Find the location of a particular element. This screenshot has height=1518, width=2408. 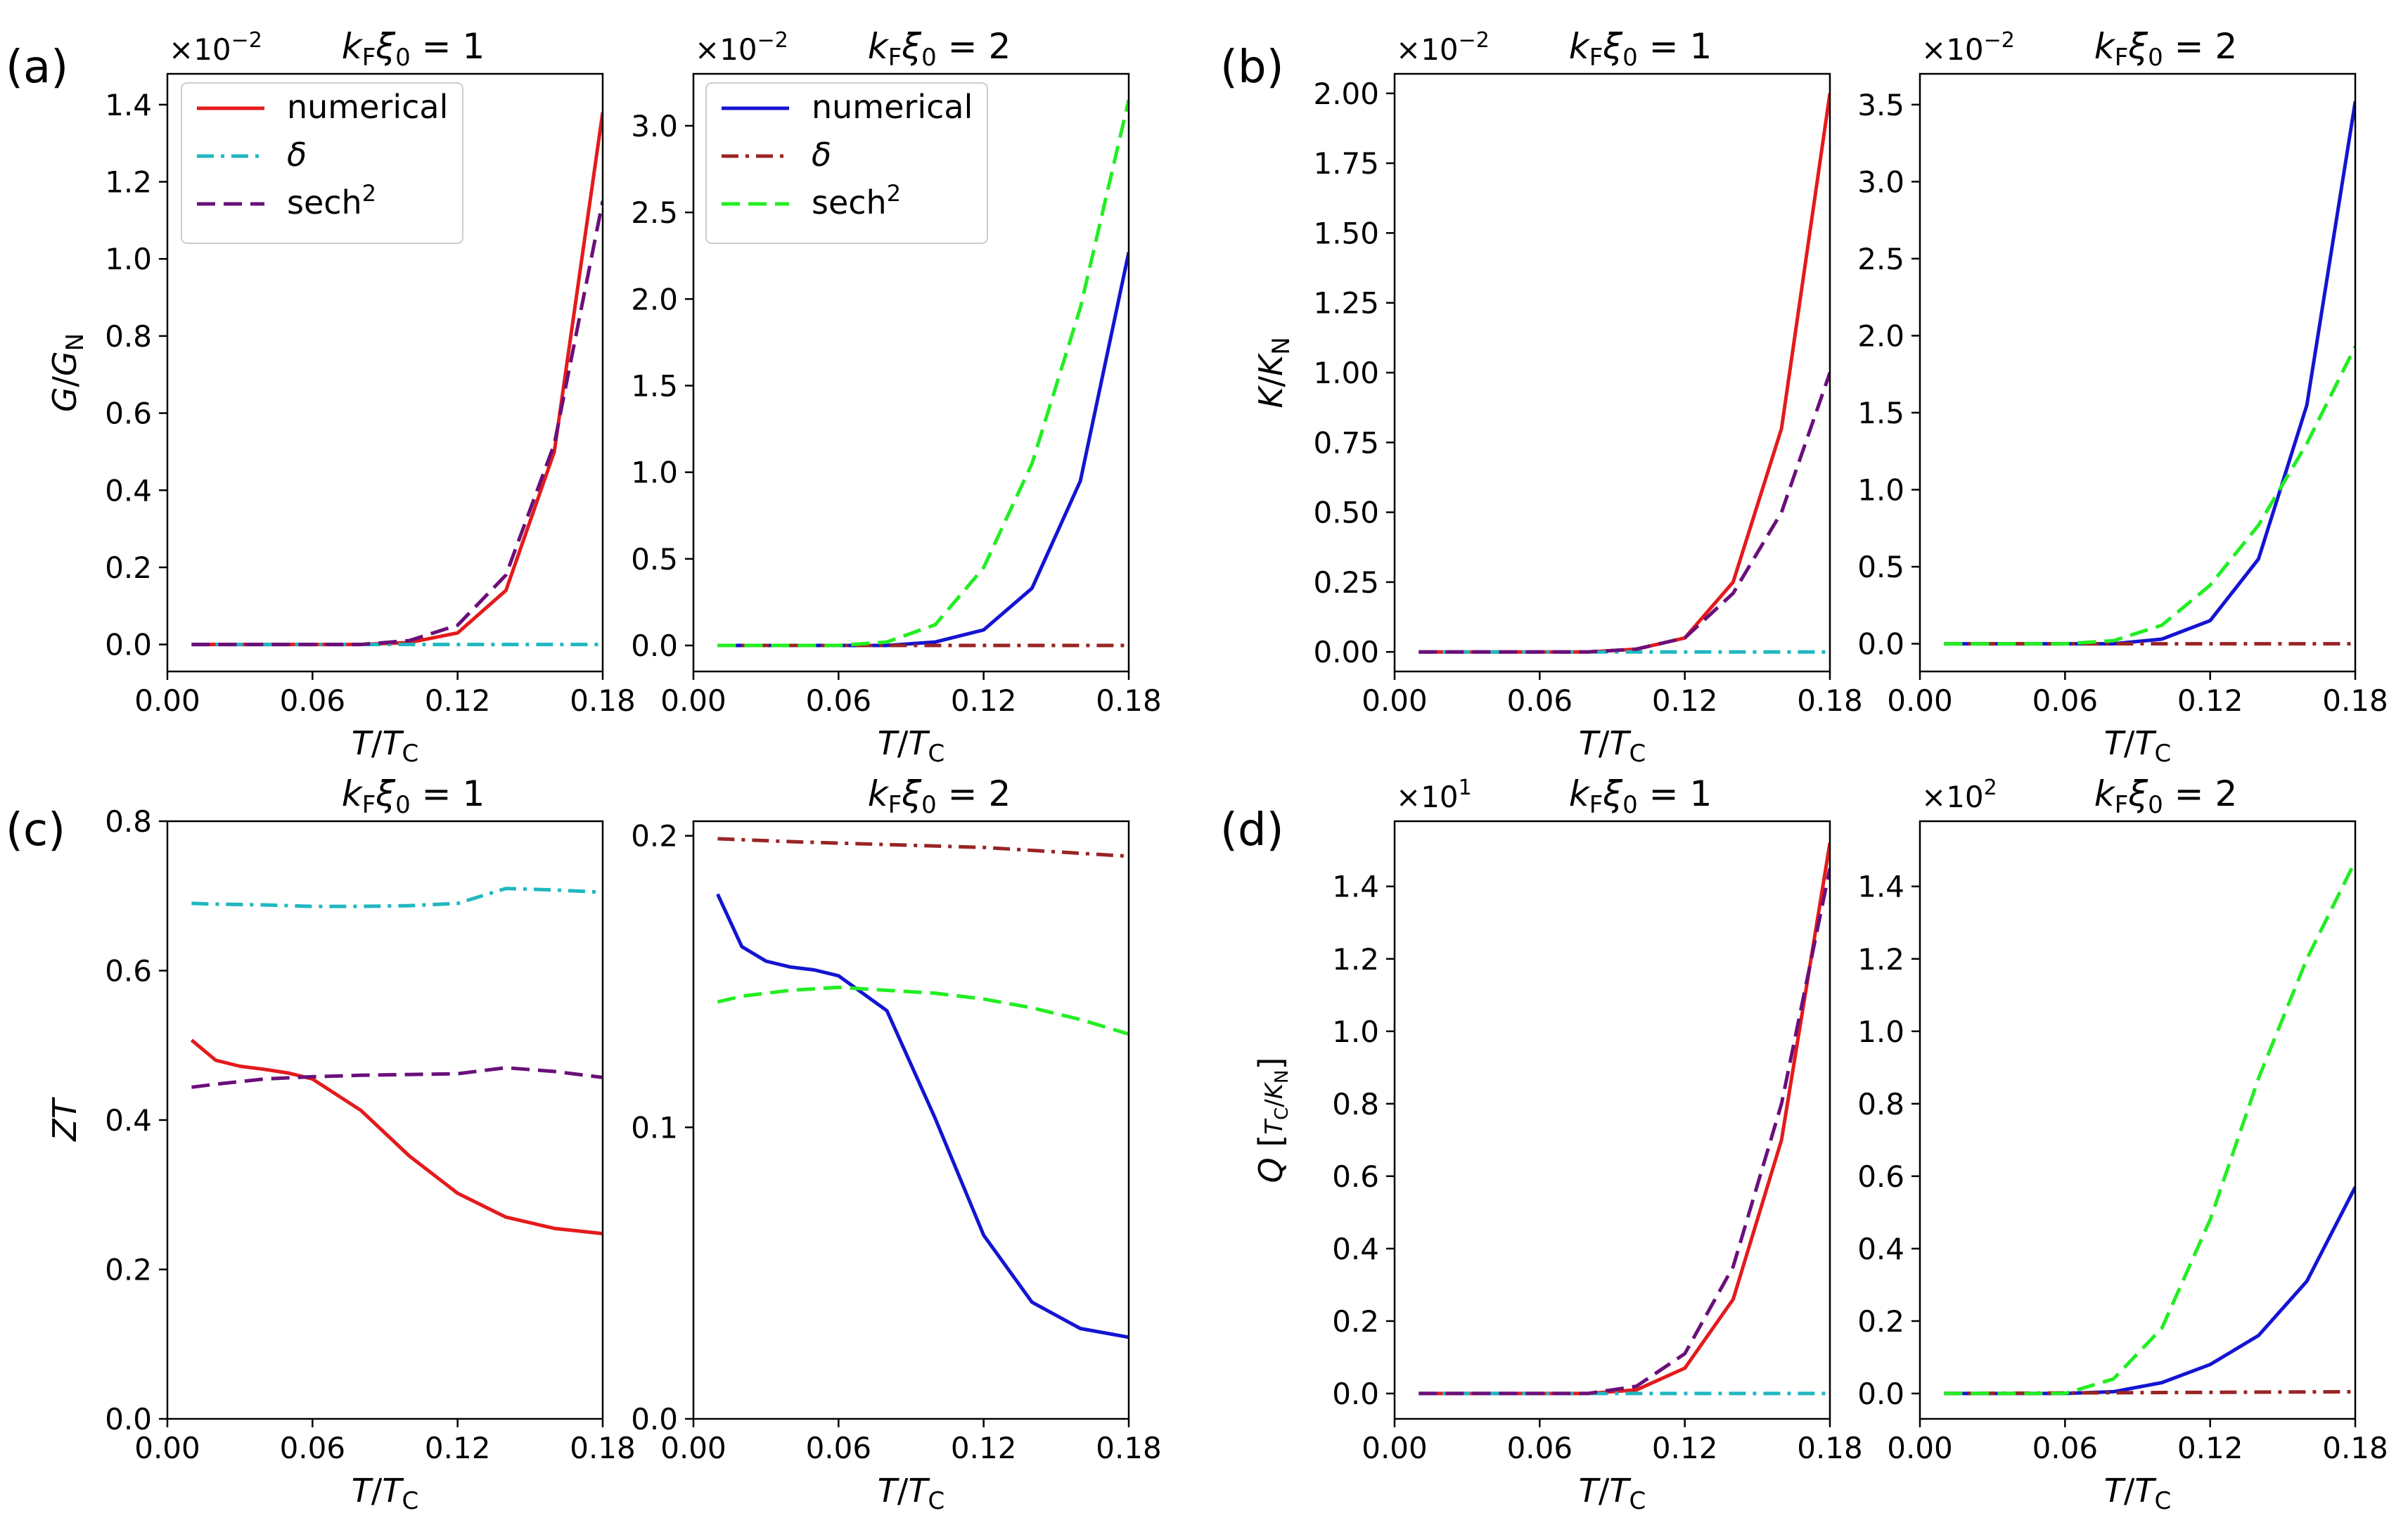

axis-multiplier: ×10⁻² is located at coordinates (1968, 47).